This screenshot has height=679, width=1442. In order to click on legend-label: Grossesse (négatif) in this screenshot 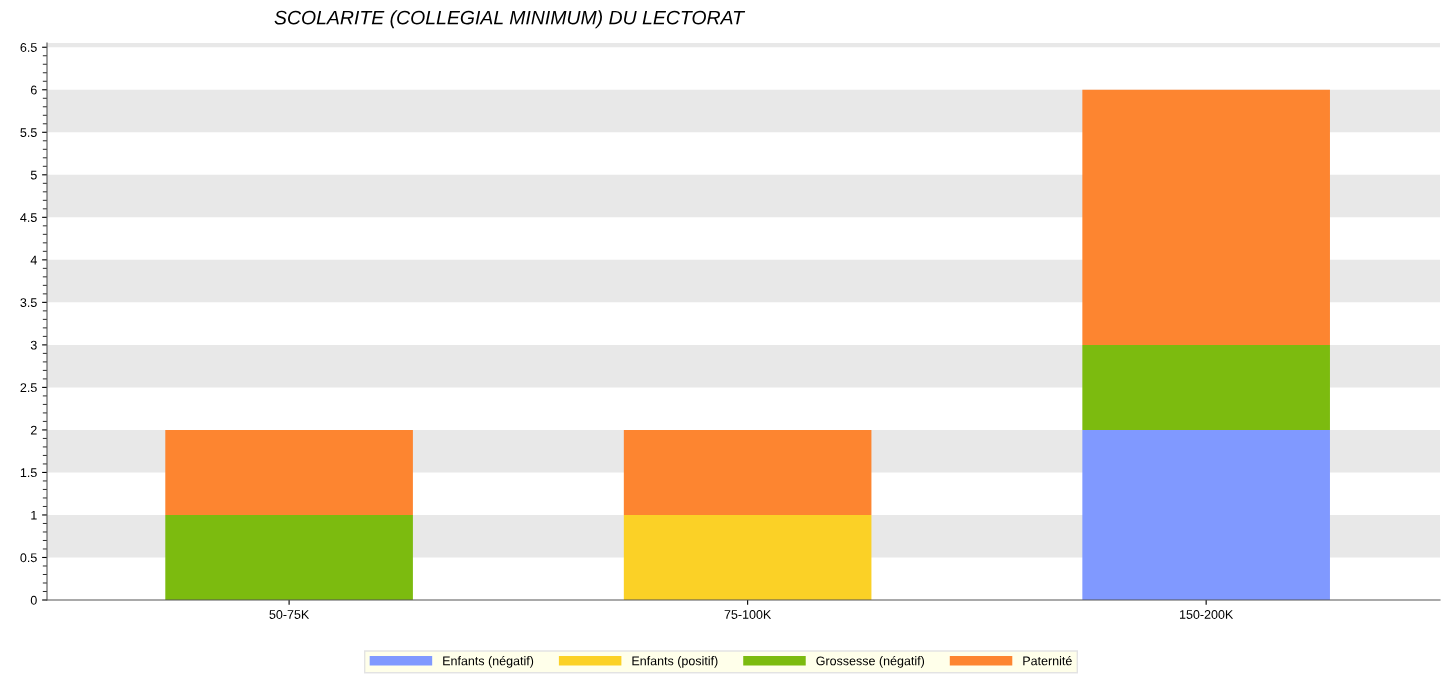, I will do `click(870, 661)`.